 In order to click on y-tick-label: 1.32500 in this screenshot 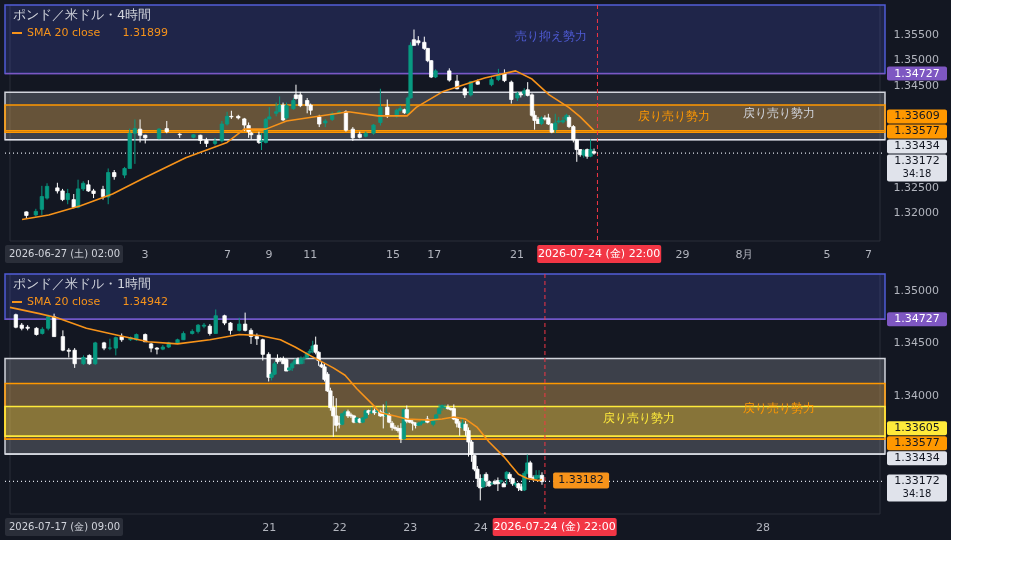, I will do `click(916, 187)`.